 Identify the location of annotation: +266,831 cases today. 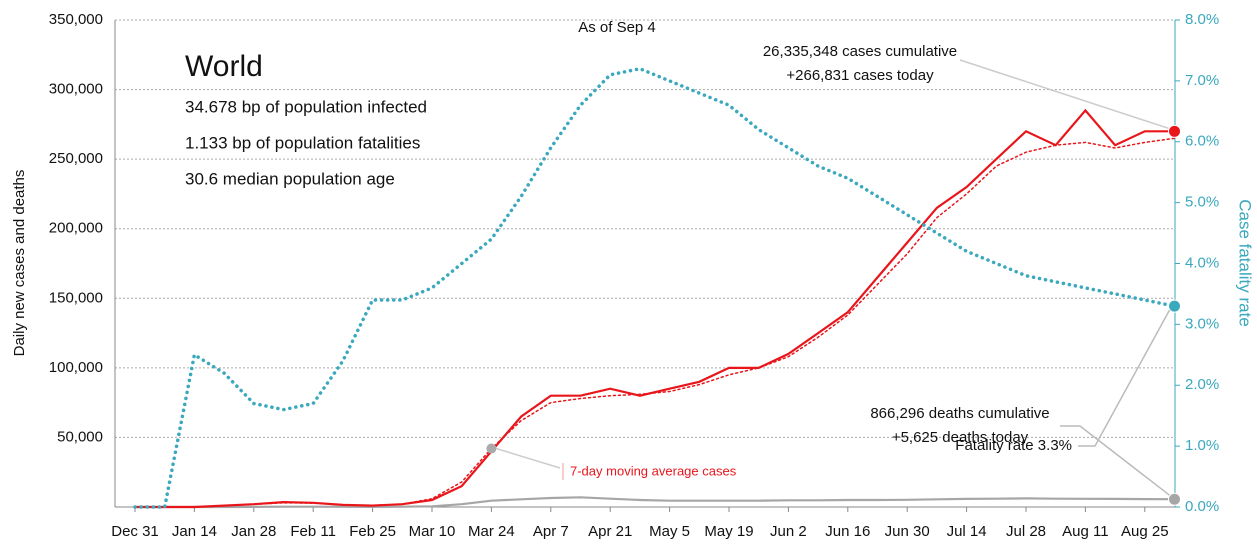
(860, 75).